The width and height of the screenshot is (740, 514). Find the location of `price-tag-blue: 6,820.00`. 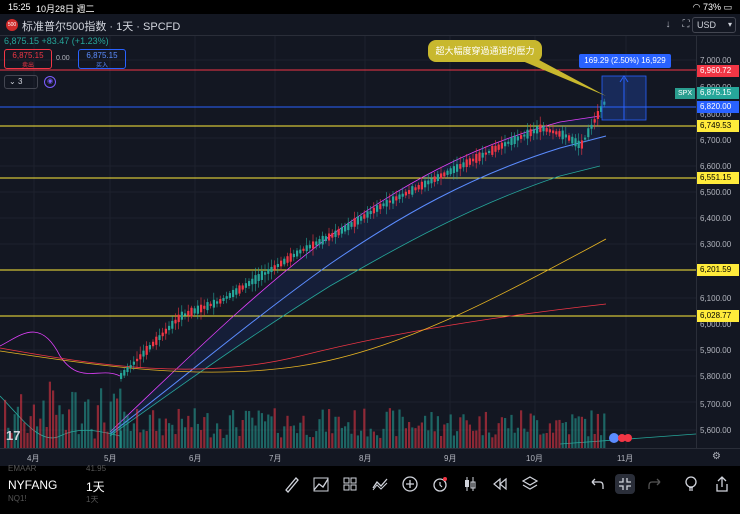

price-tag-blue: 6,820.00 is located at coordinates (718, 107).